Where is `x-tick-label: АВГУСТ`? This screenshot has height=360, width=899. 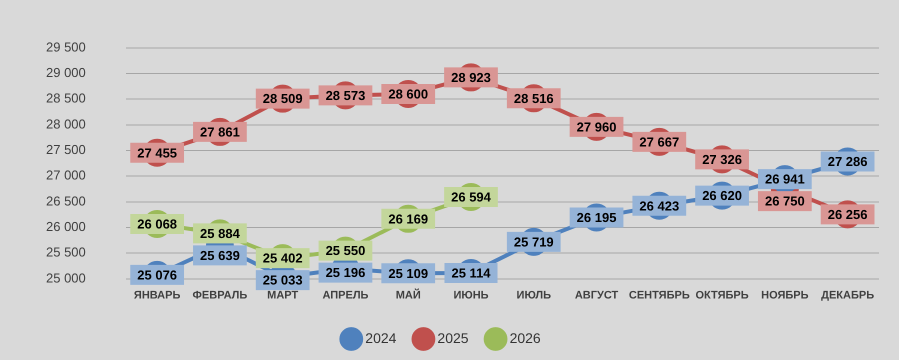
x-tick-label: АВГУСТ is located at coordinates (596, 295).